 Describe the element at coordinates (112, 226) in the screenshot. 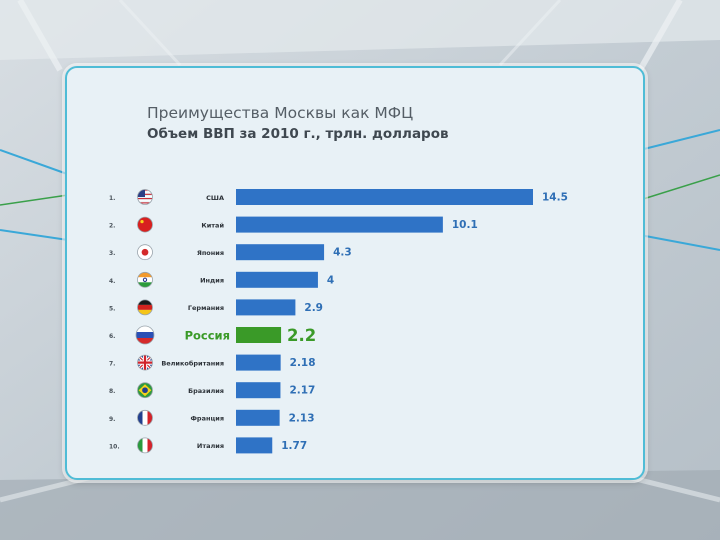

I see `rank-label: 2.` at that location.